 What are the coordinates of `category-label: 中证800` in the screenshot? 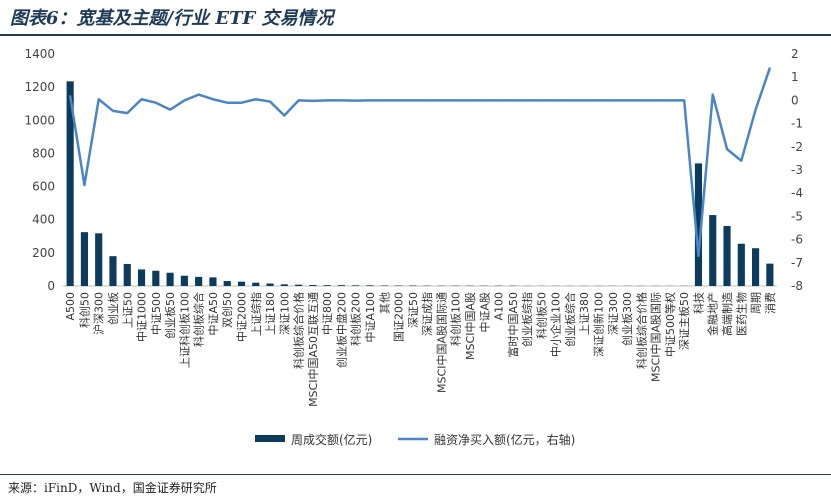 It's located at (327, 313).